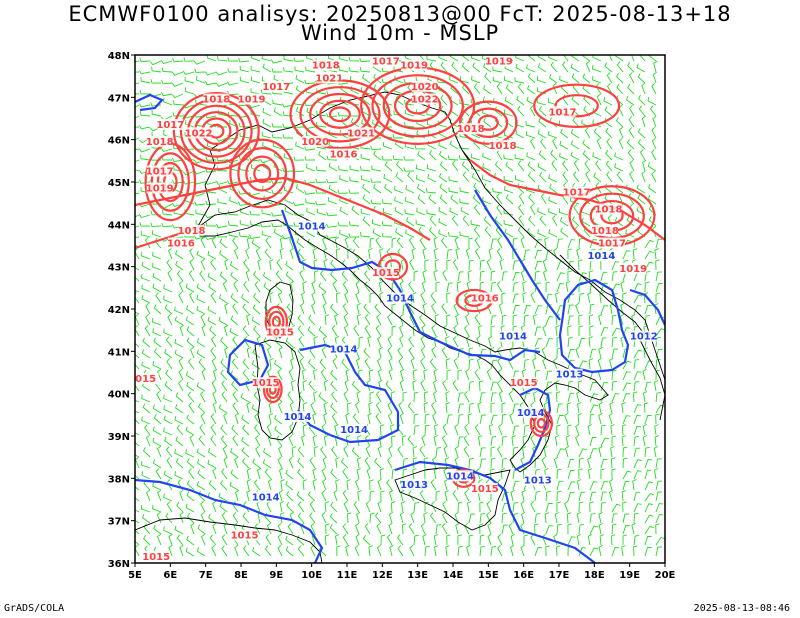 The height and width of the screenshot is (618, 800). Describe the element at coordinates (135, 575) in the screenshot. I see `x-tick-label: 5E` at that location.